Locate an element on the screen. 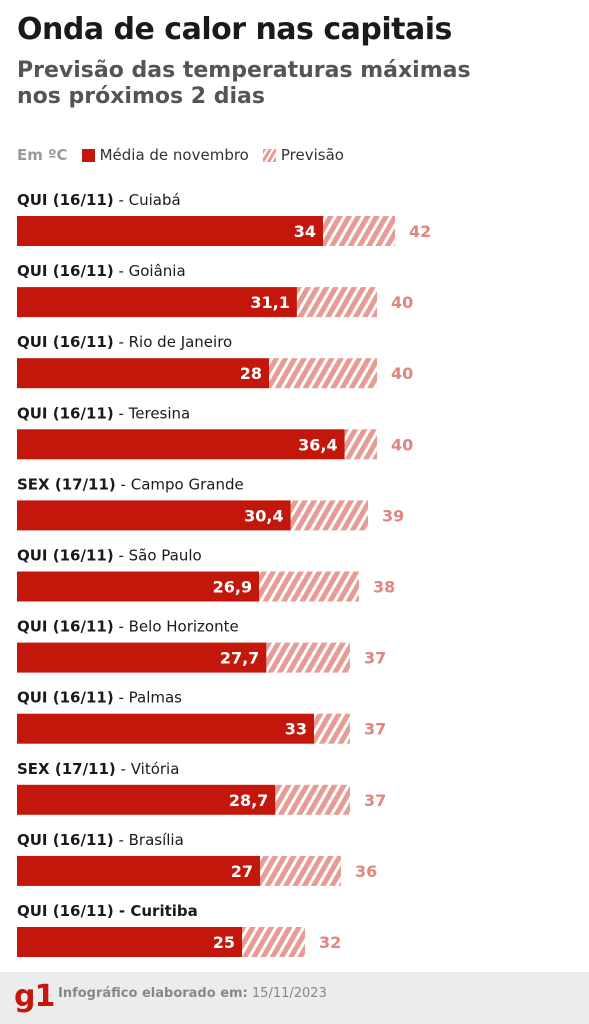  category-label: QUI (16/11) - São Paulo is located at coordinates (109, 556).